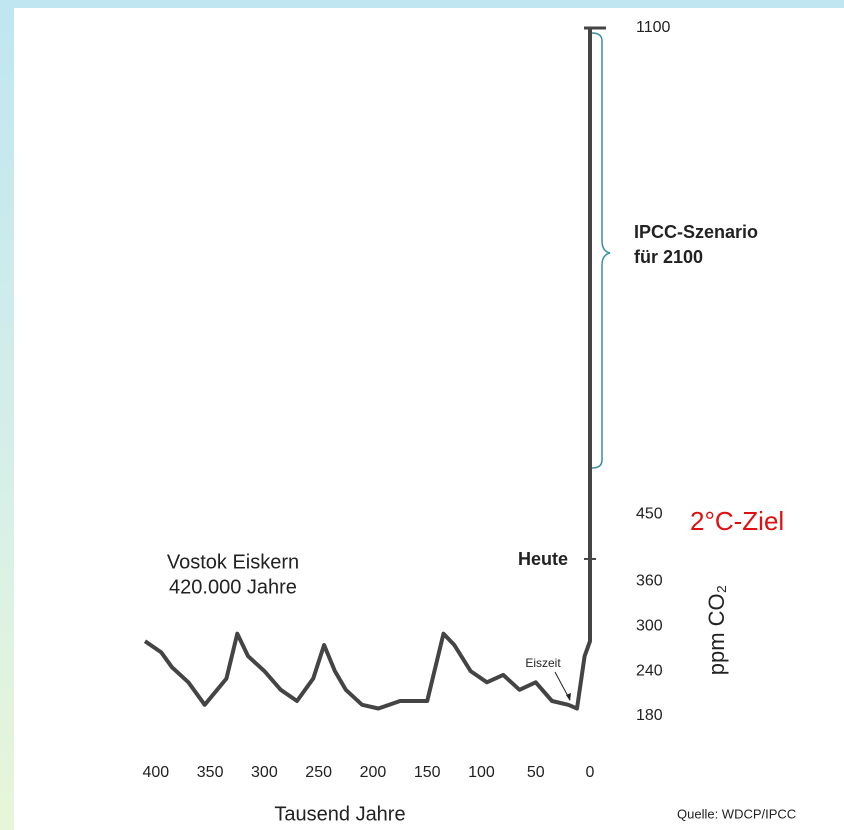 The width and height of the screenshot is (844, 830). I want to click on x-tick-label: 200, so click(373, 772).